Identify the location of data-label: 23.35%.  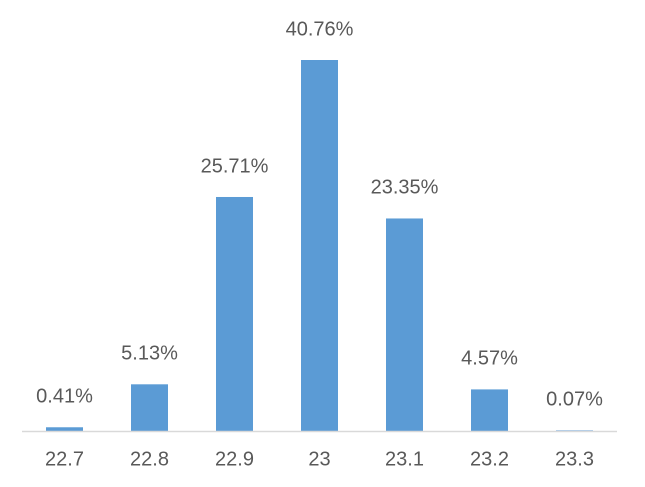
(405, 188).